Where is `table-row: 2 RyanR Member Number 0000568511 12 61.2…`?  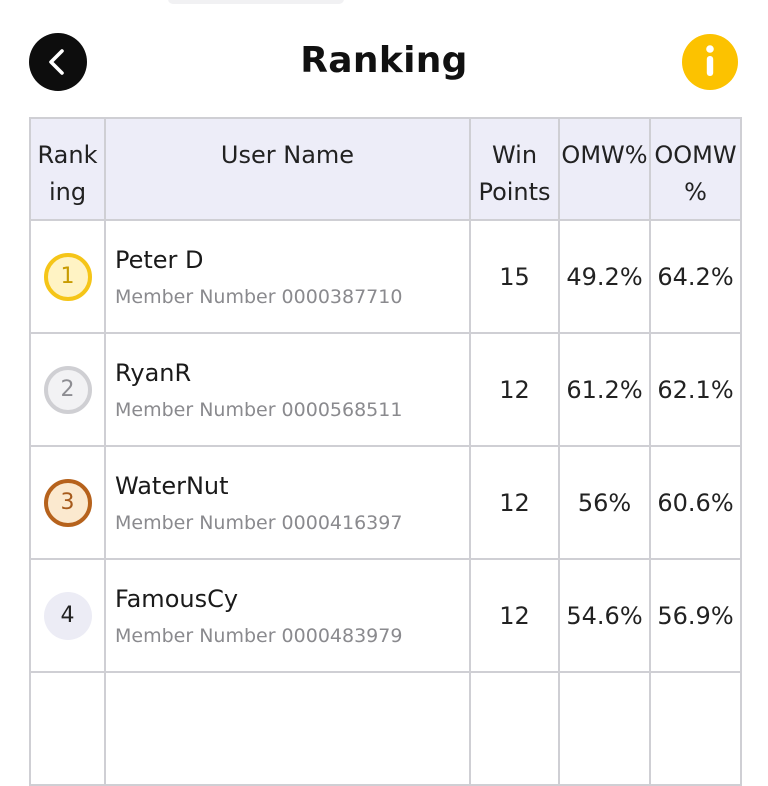
table-row: 2 RyanR Member Number 0000568511 12 61.2… is located at coordinates (385, 389).